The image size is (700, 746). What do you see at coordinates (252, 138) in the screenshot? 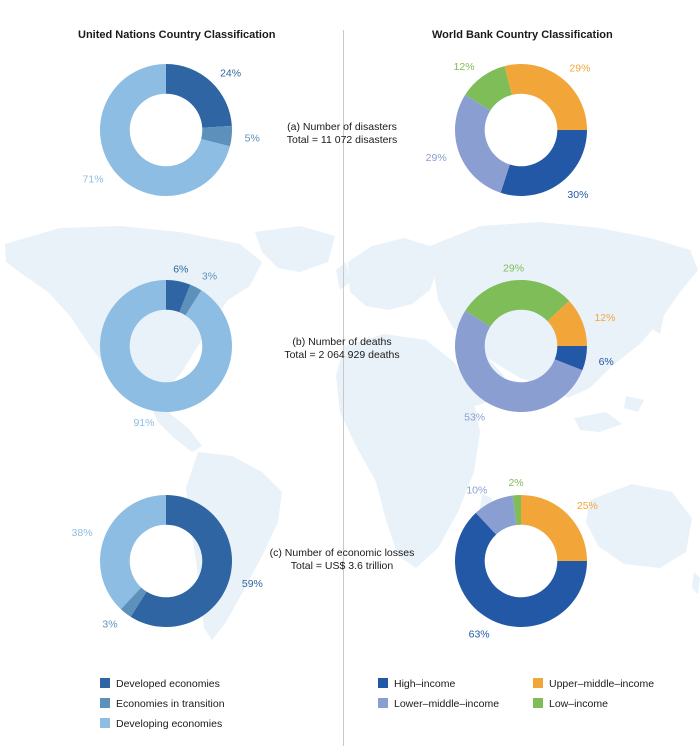
I see `label-economies-in-transition: 5%` at bounding box center [252, 138].